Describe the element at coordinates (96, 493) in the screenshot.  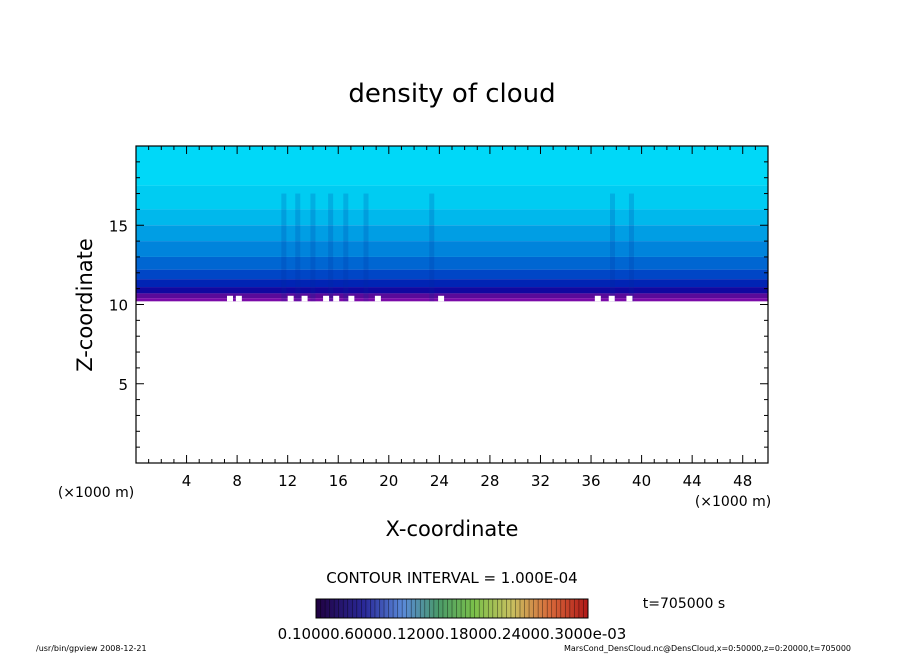
I see `x-unit-left: (×1000 m)` at that location.